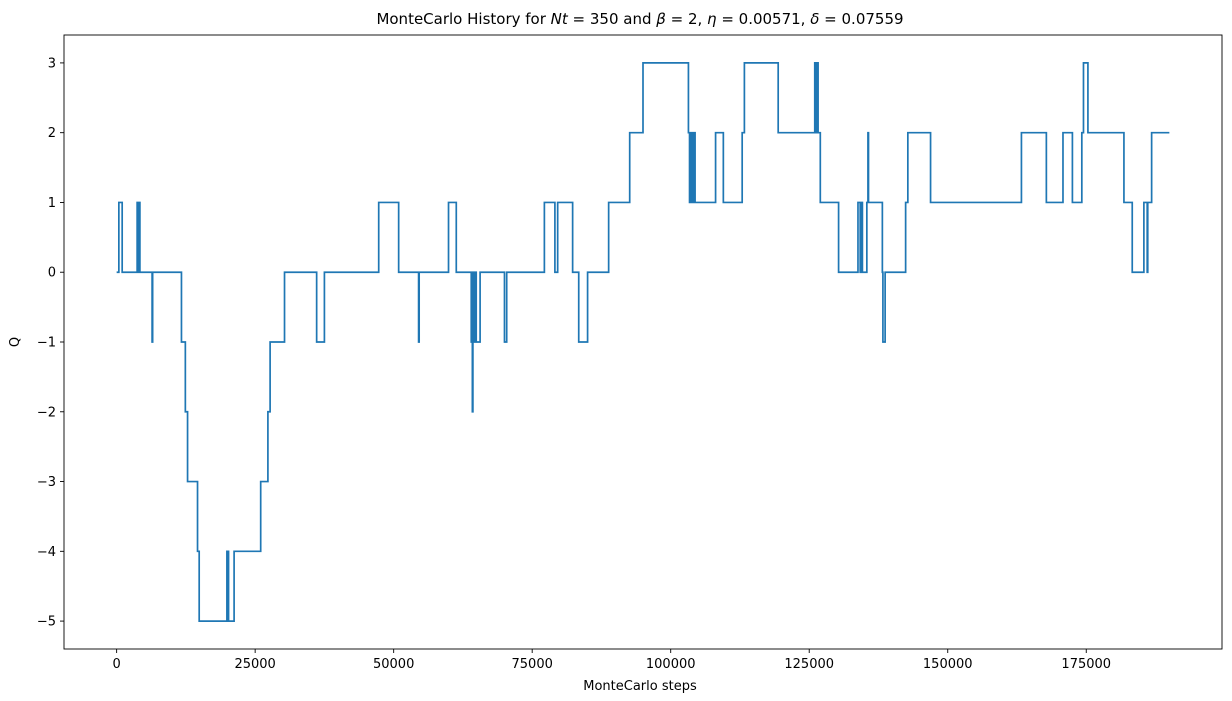 The width and height of the screenshot is (1232, 701). I want to click on x-tick-label: 150000, so click(948, 664).